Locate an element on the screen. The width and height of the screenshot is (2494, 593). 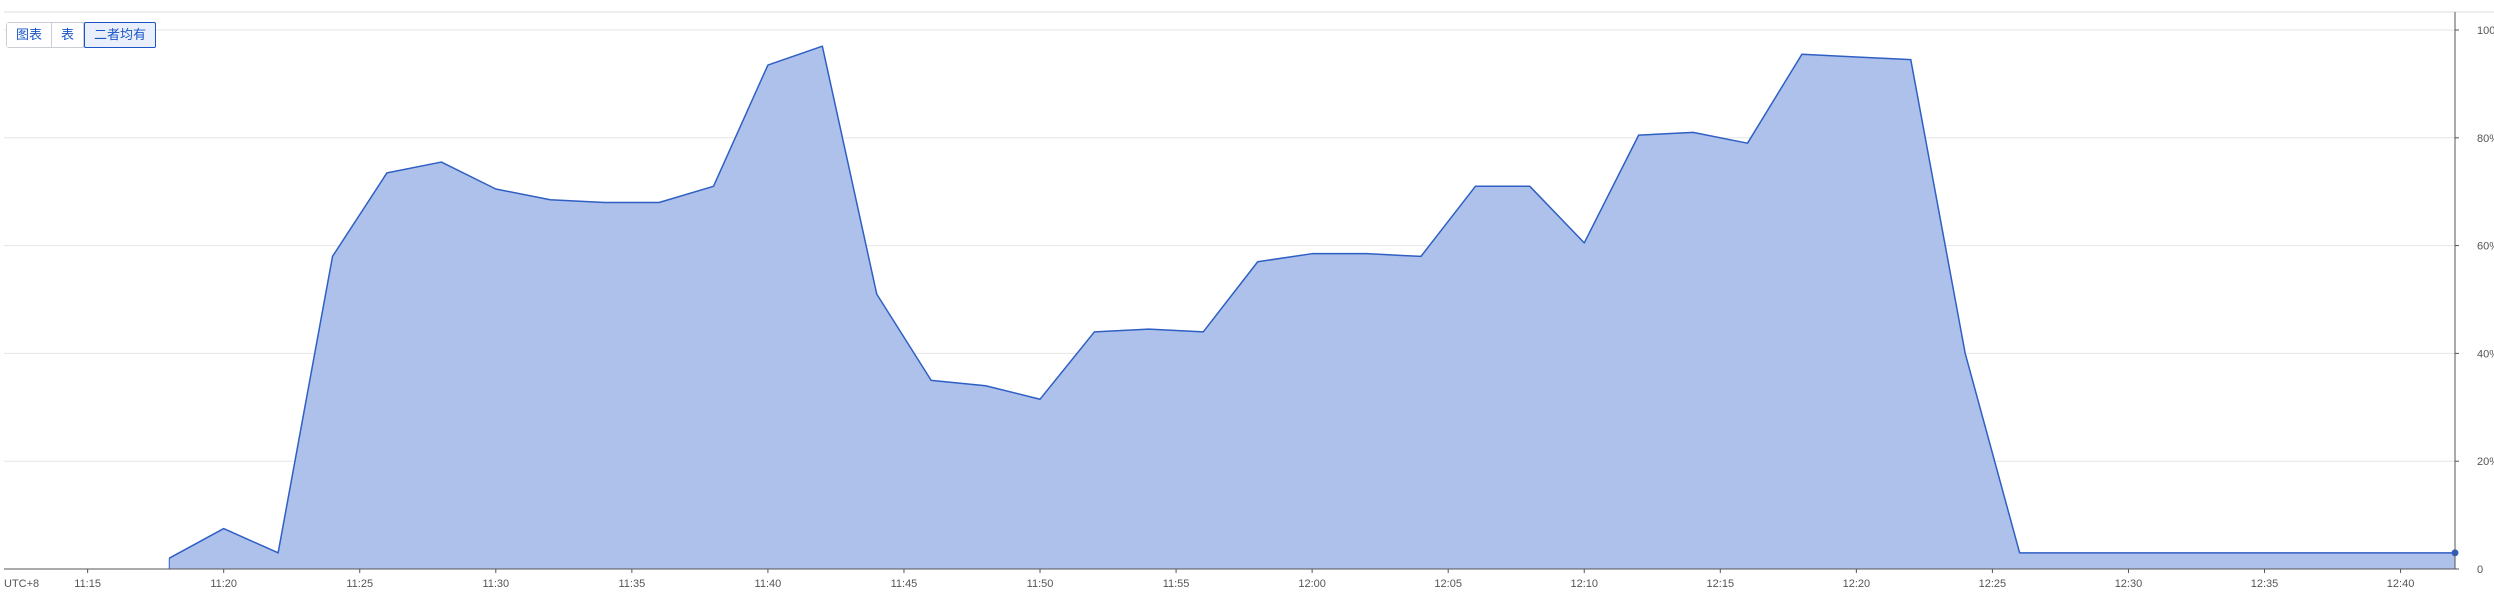
y-tick-label: 0 is located at coordinates (2480, 570).